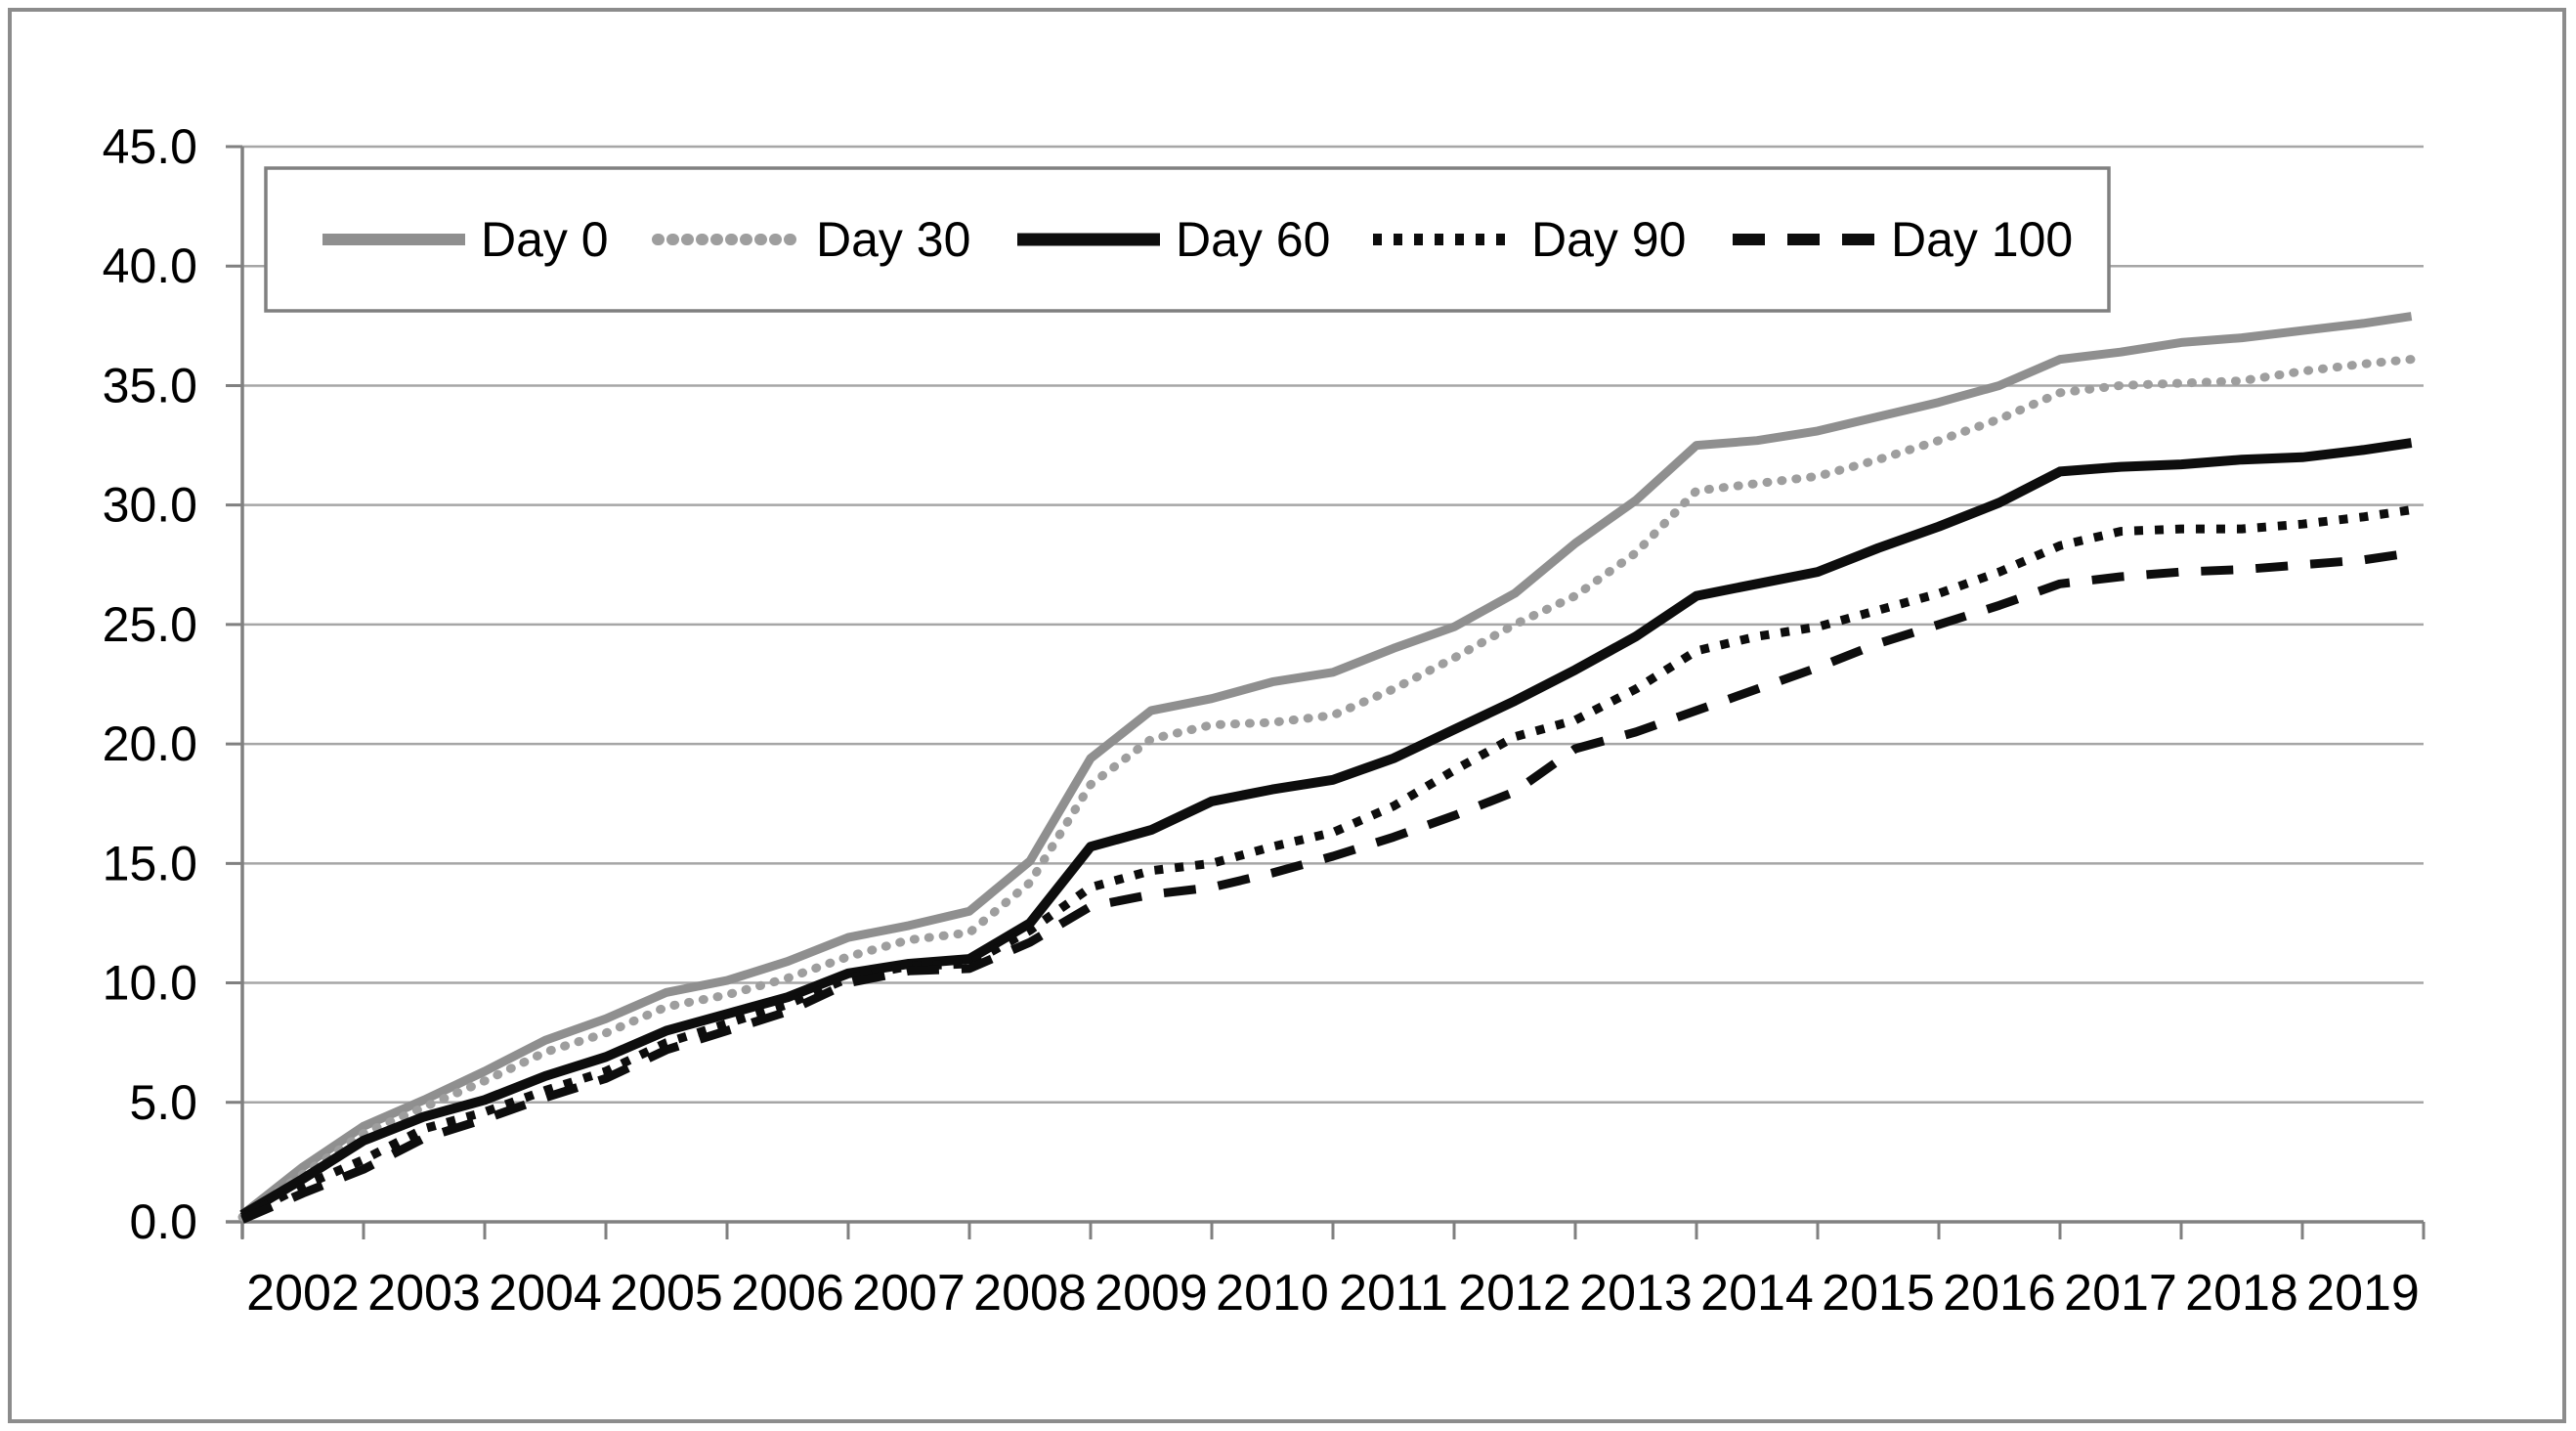 This screenshot has width=2576, height=1431. What do you see at coordinates (666, 1293) in the screenshot?
I see `x-tick-label: 2005` at bounding box center [666, 1293].